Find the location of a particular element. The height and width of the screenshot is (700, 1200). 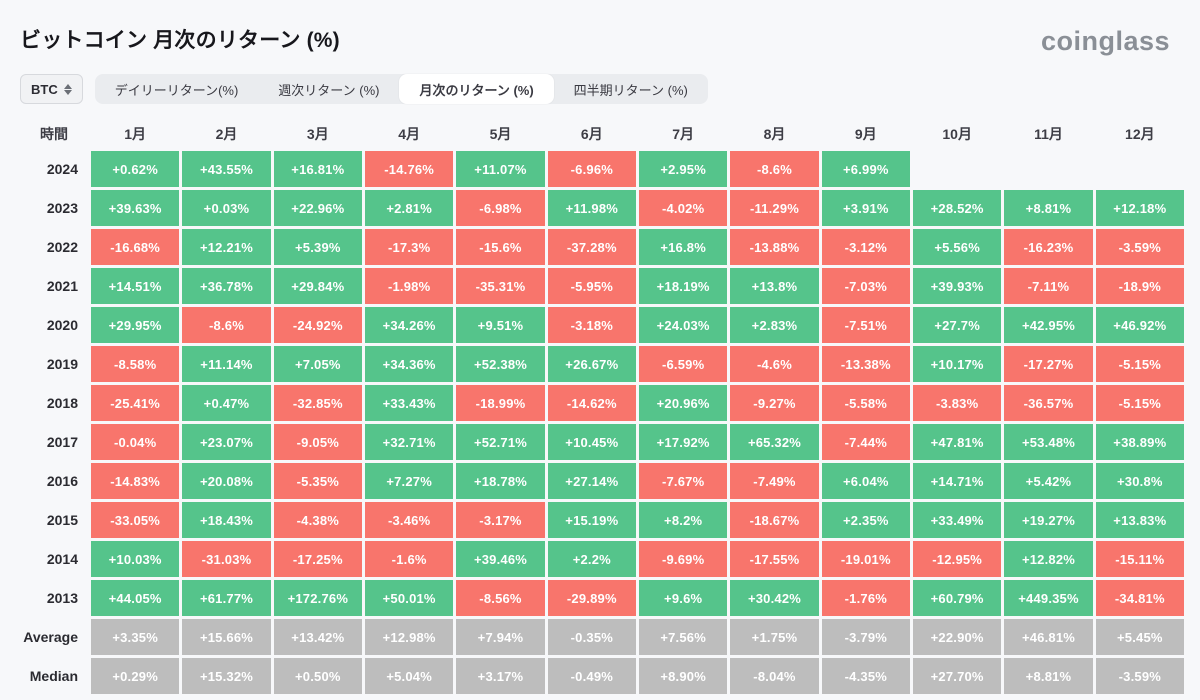

return-cell: +5.45% is located at coordinates (1139, 637).